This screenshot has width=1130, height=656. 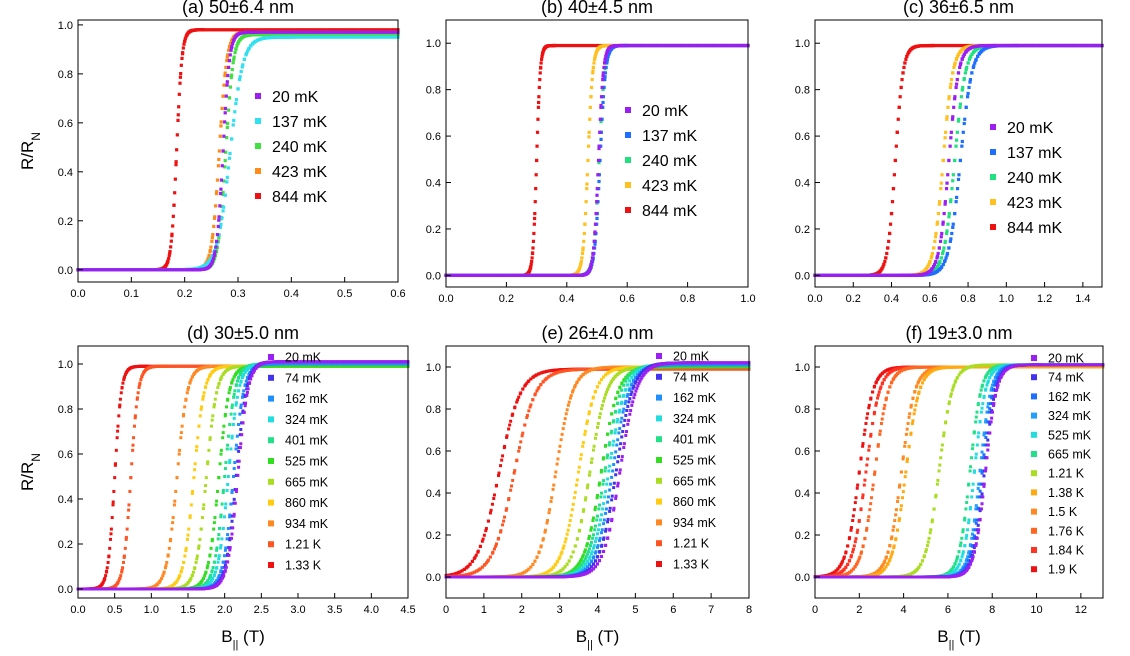 What do you see at coordinates (958, 160) in the screenshot?
I see `data-series-group` at bounding box center [958, 160].